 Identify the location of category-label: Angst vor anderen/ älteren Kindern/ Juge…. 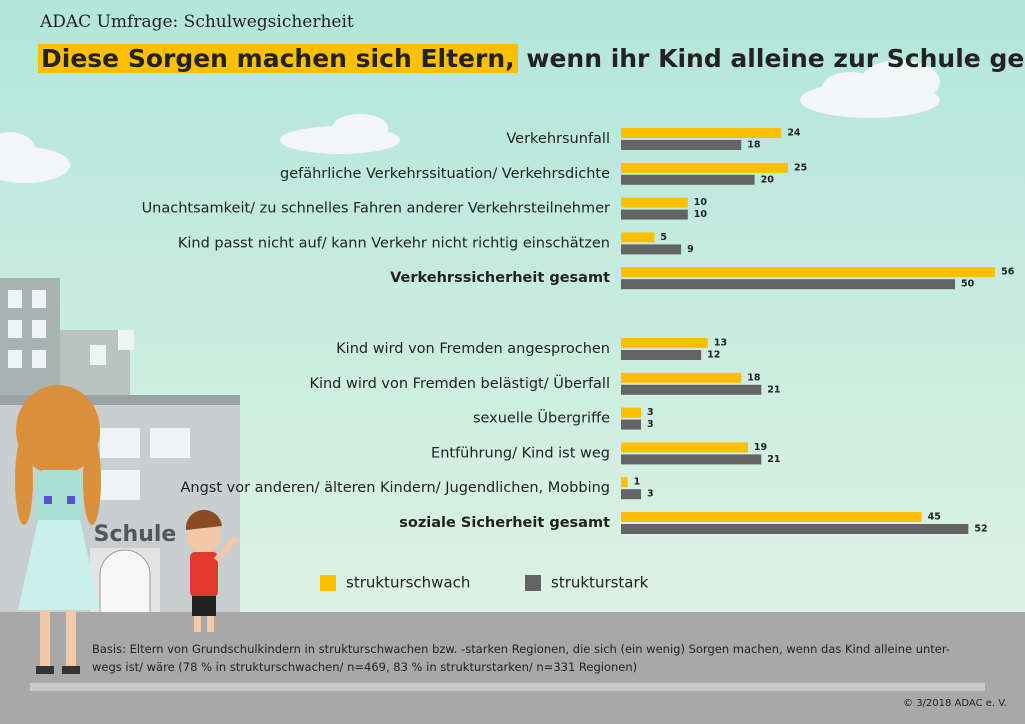
(395, 488).